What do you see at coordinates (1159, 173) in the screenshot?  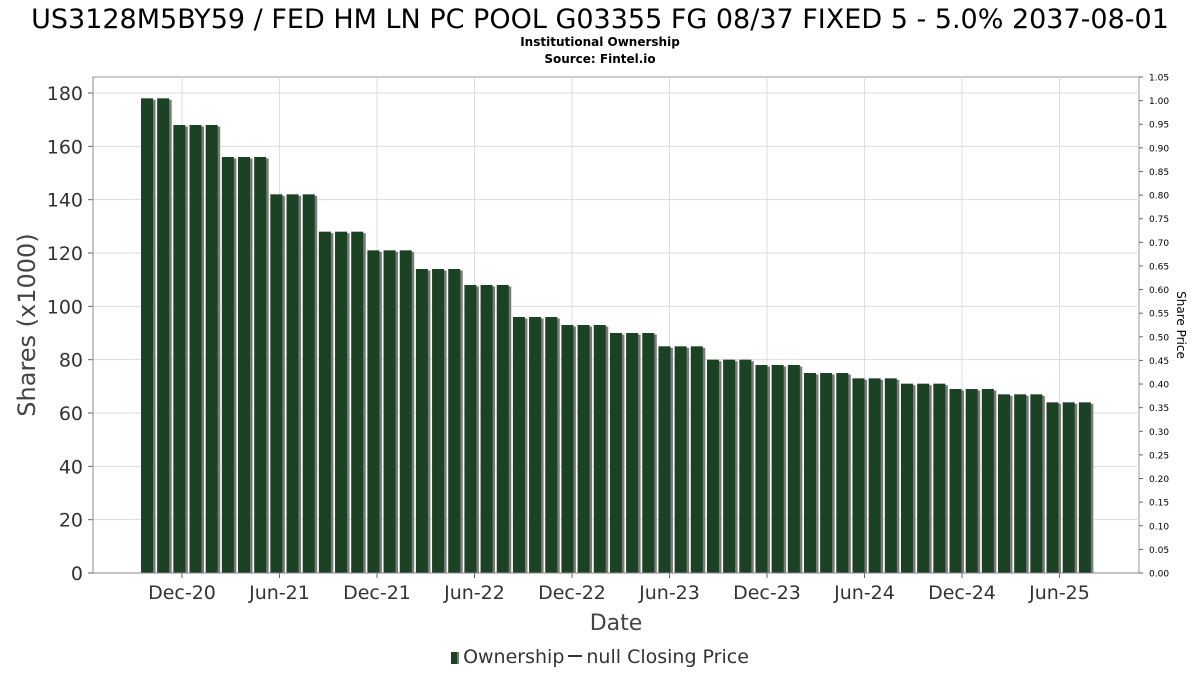 I see `y-right-tick-label: 0.85` at bounding box center [1159, 173].